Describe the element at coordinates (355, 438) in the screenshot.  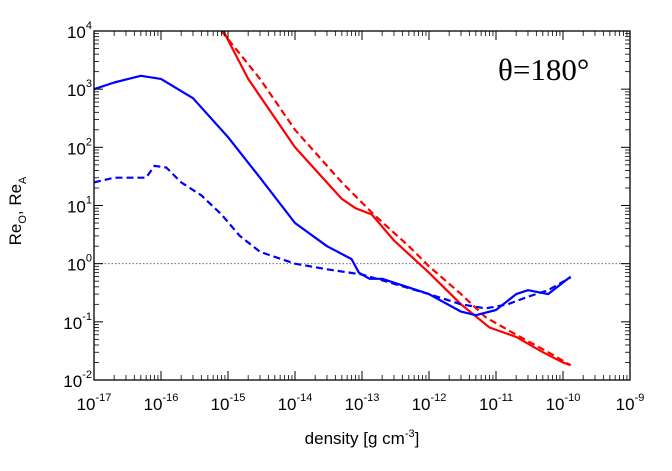
I see `x-axis-label-text: density [g cm` at that location.